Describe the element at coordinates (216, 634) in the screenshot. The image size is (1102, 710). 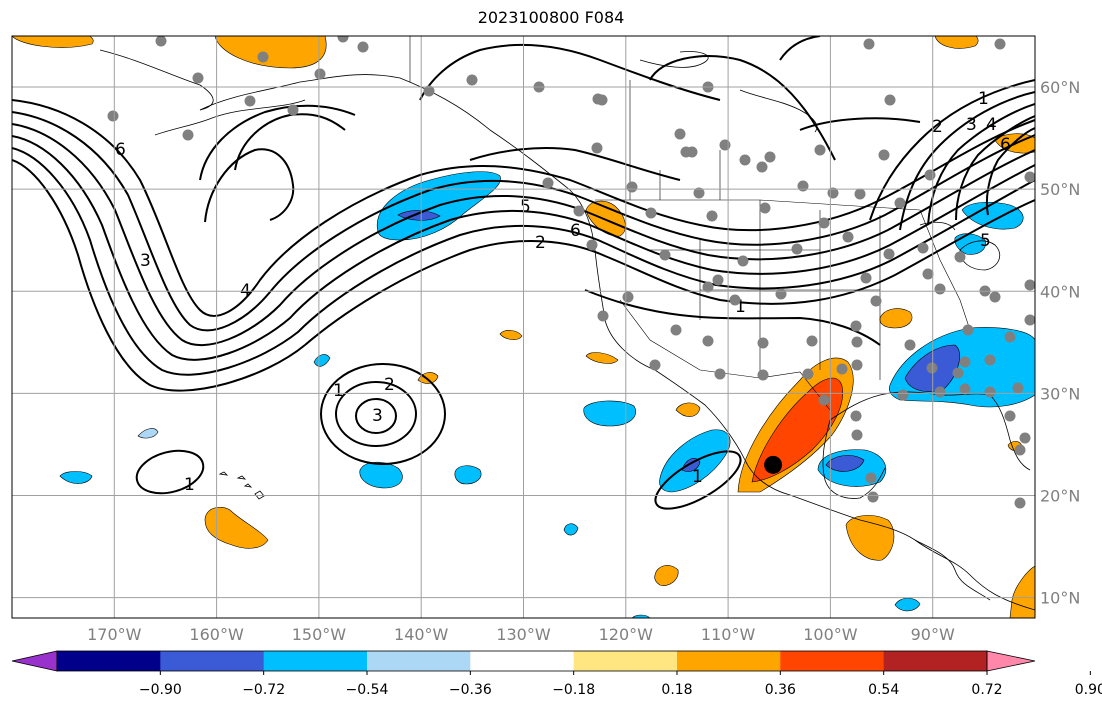
I see `longitude-tick-label: 160°W` at that location.